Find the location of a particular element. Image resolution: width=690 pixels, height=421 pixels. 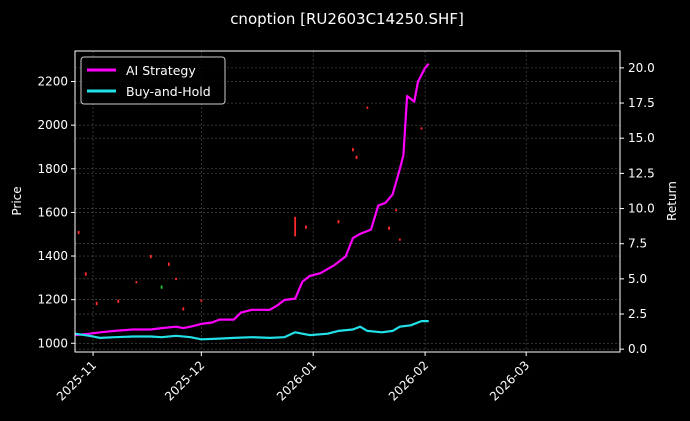

legend: AI Strategy Buy-and-Hold is located at coordinates (153, 80).